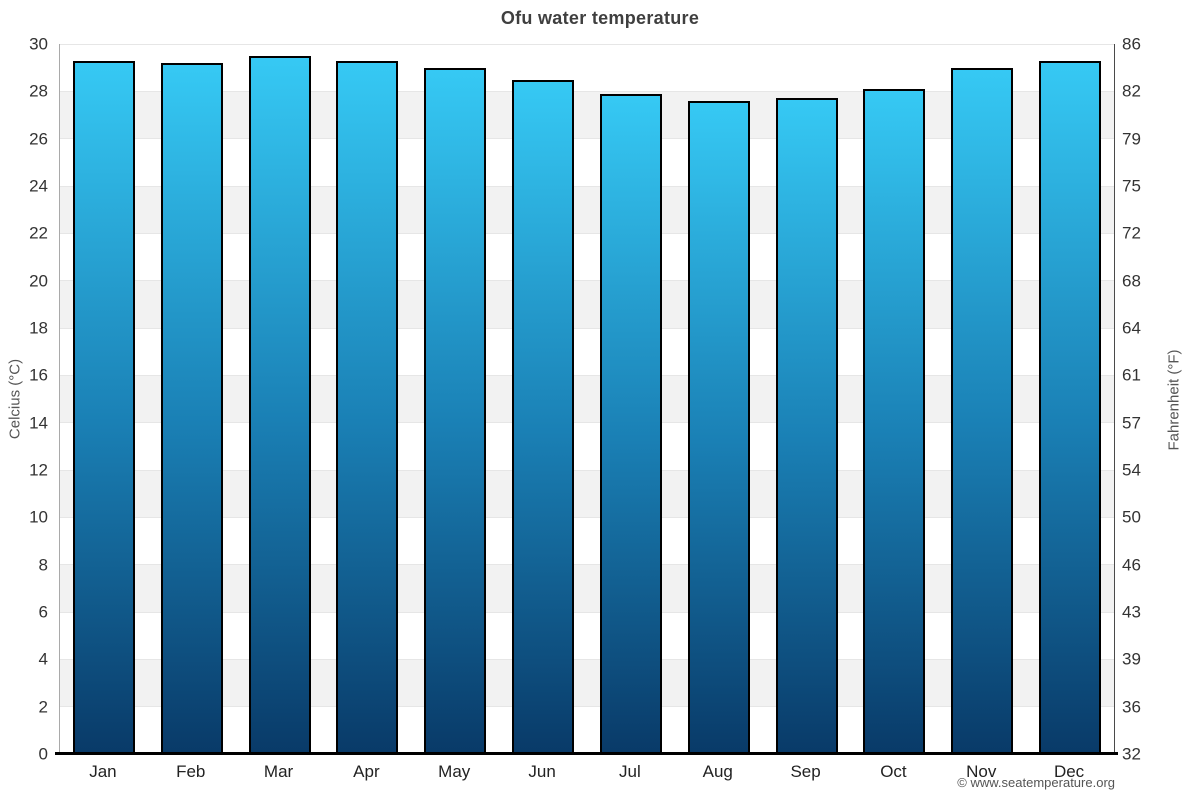 This screenshot has width=1200, height=800. What do you see at coordinates (1131, 91) in the screenshot?
I see `y-tick-fahrenheit: 82` at bounding box center [1131, 91].